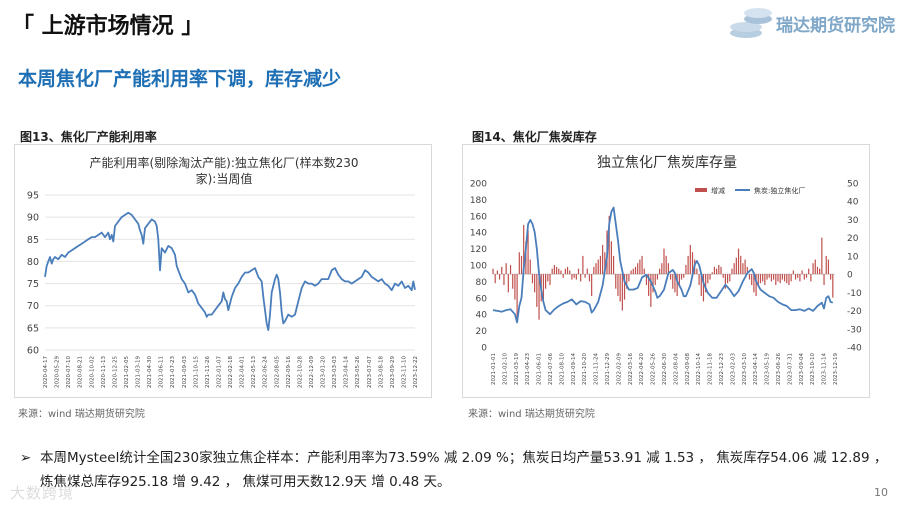 The width and height of the screenshot is (900, 511). What do you see at coordinates (478, 234) in the screenshot?
I see `chart2-left-ytick-label: 140` at bounding box center [478, 234].